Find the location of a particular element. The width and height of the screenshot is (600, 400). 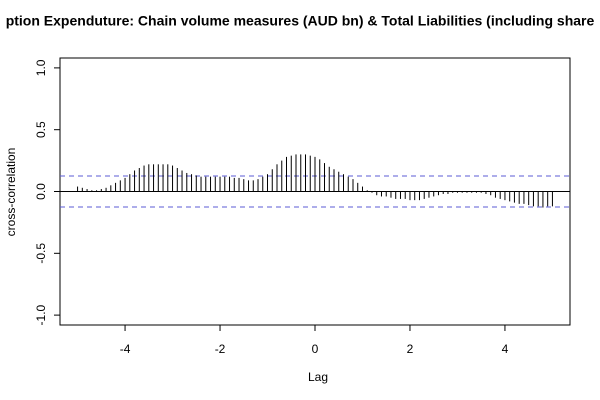

y-tick-label: 1.0 is located at coordinates (41, 67).